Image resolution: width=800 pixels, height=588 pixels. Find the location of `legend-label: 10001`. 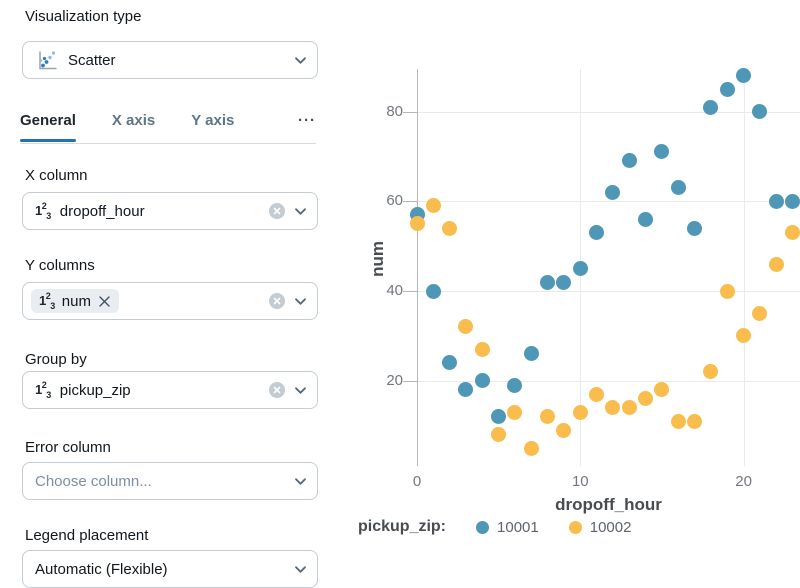

legend-label: 10001 is located at coordinates (518, 527).